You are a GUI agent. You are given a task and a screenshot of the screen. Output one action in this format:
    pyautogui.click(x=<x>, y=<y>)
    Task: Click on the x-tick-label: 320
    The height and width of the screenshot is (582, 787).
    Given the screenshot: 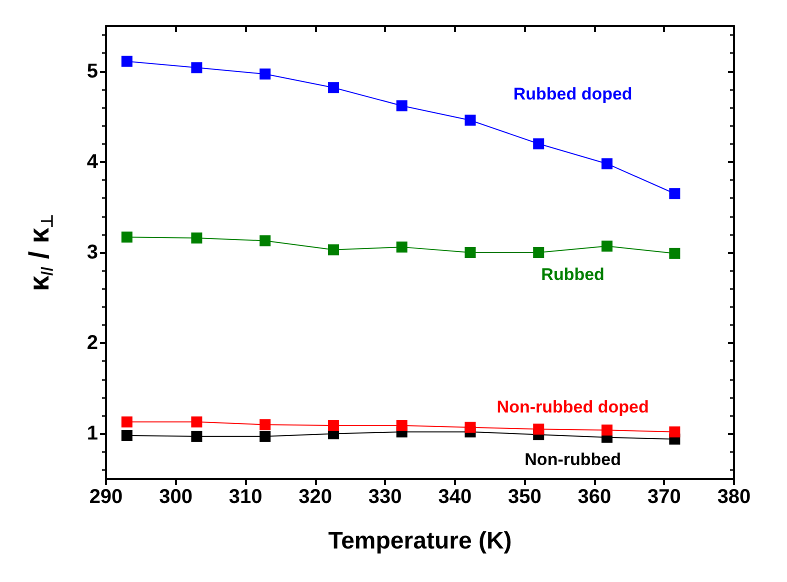 What is the action you would take?
    pyautogui.click(x=315, y=497)
    